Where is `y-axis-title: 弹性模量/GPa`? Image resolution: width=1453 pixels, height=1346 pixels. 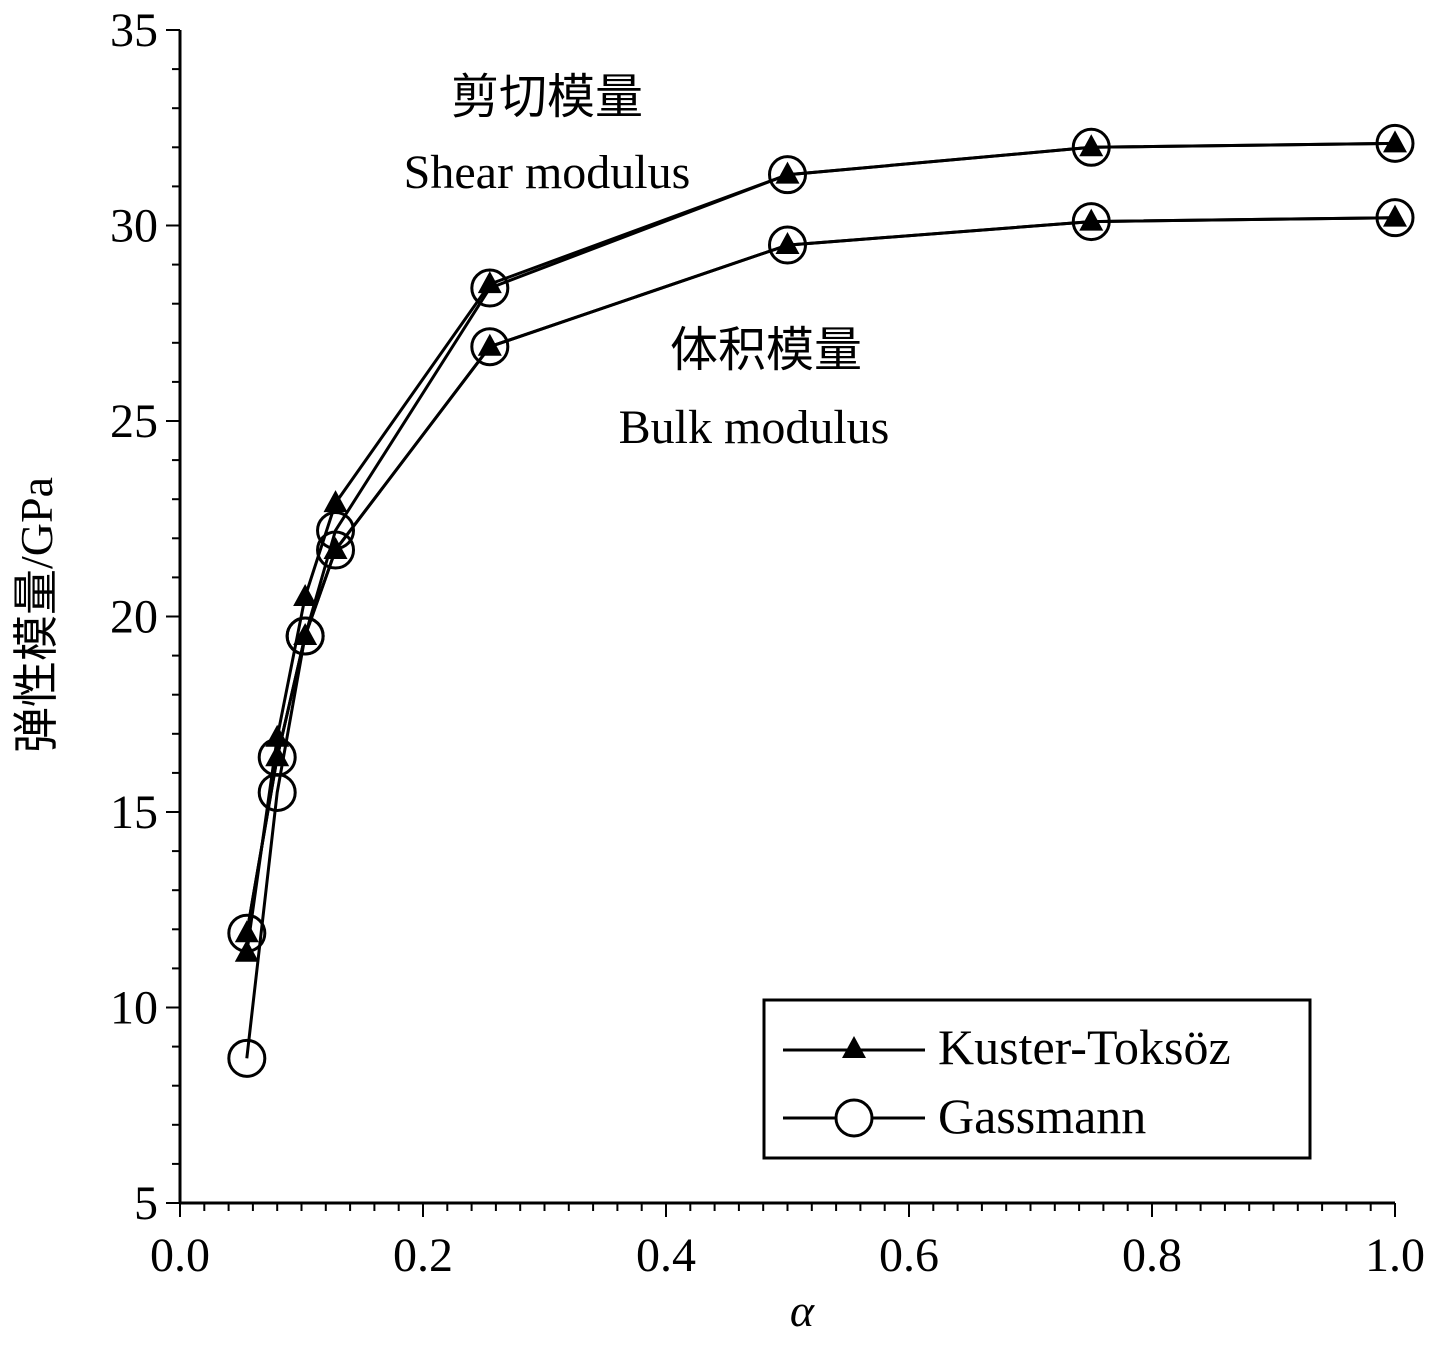 y-axis-title: 弹性模量/GPa is located at coordinates (36, 615).